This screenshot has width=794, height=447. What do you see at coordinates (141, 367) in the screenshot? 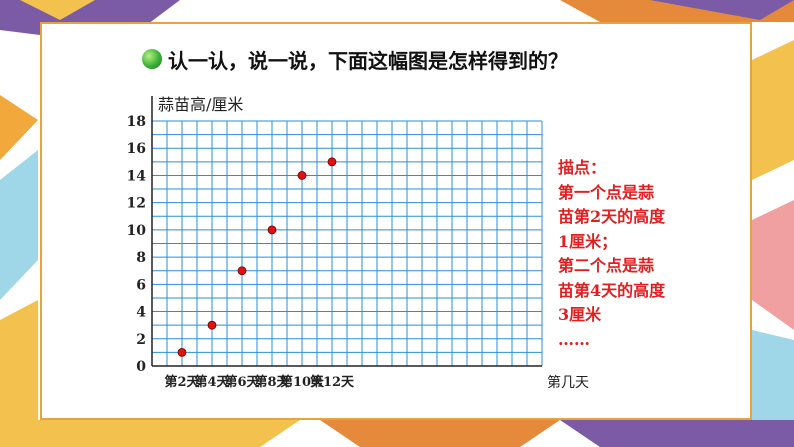
I see `y-tick-label: 0` at bounding box center [141, 367].